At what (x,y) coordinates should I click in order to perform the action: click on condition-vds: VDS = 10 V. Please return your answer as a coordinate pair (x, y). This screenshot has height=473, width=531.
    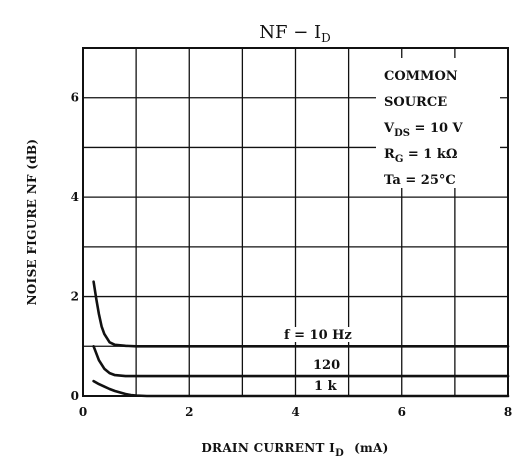
    Looking at the image, I should click on (423, 130).